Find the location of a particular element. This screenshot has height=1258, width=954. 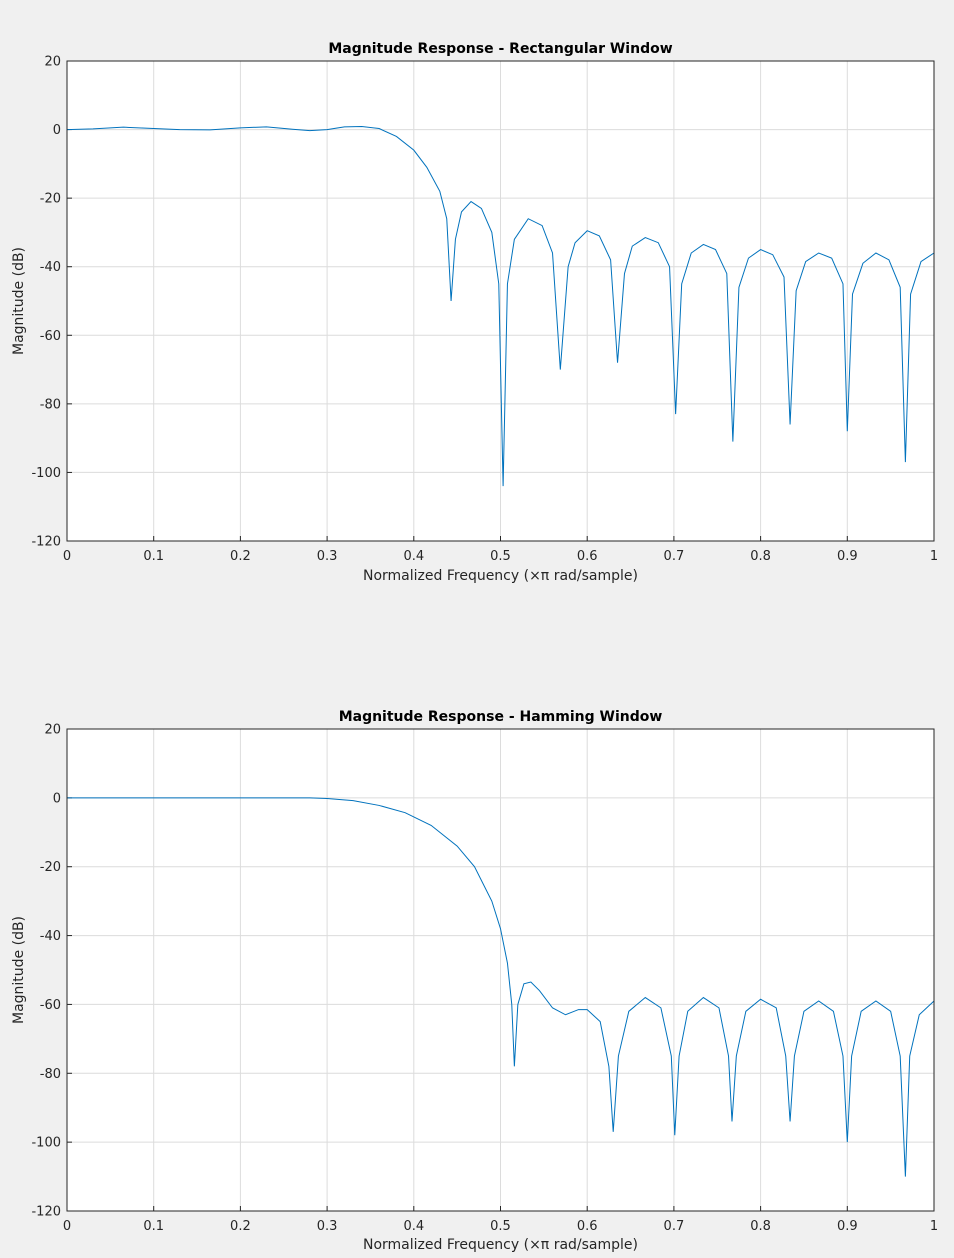

plot-title: Magnitude Response - Hamming Window is located at coordinates (501, 717).